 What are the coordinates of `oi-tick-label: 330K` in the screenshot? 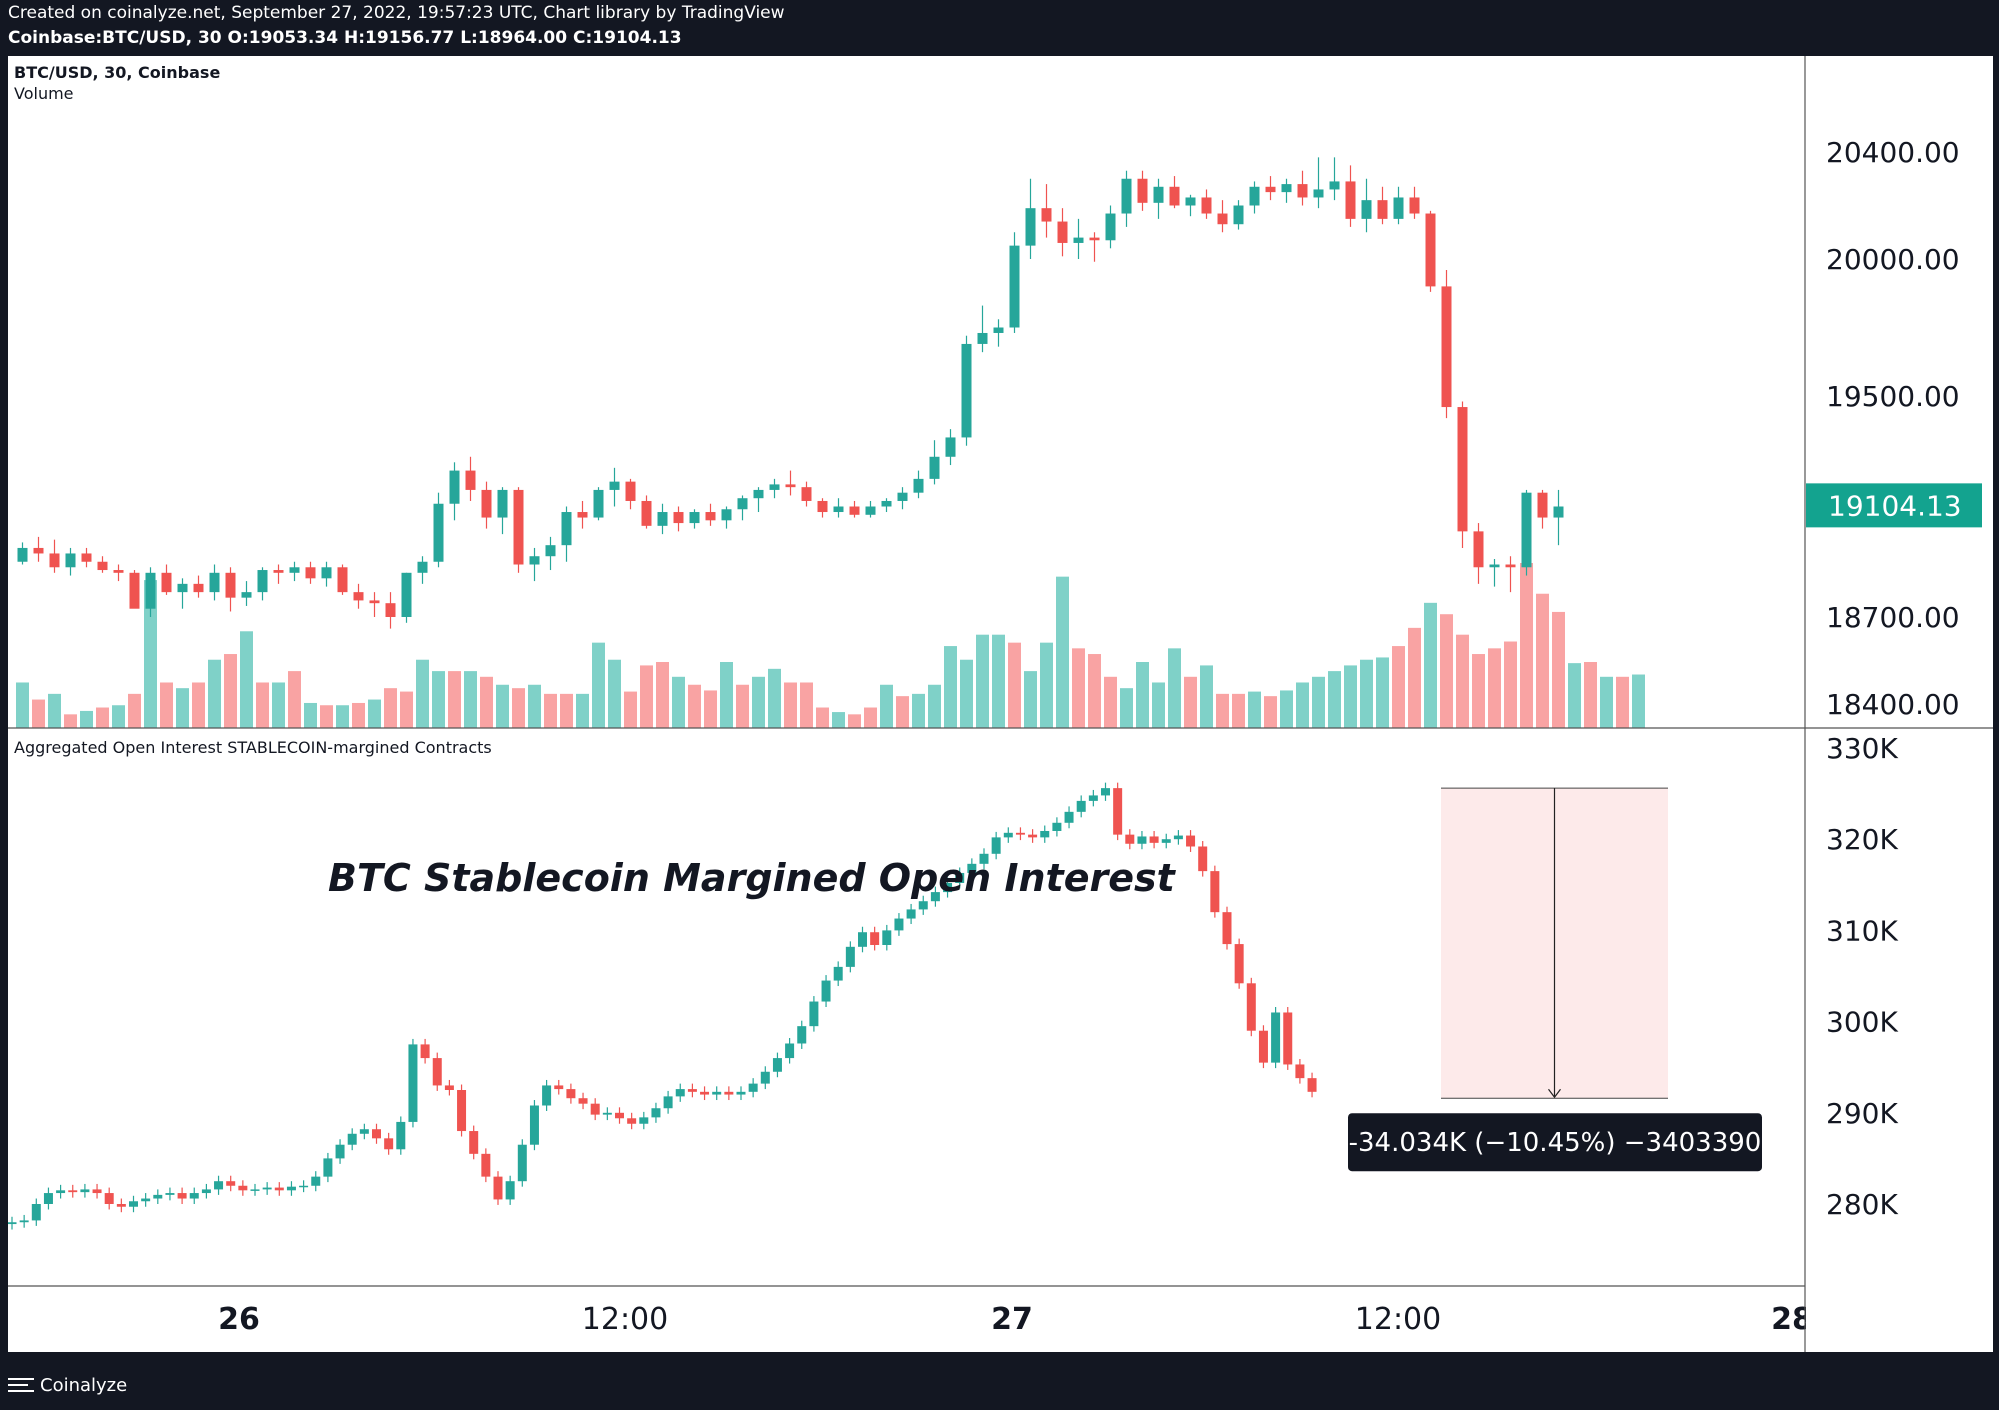 It's located at (1862, 748).